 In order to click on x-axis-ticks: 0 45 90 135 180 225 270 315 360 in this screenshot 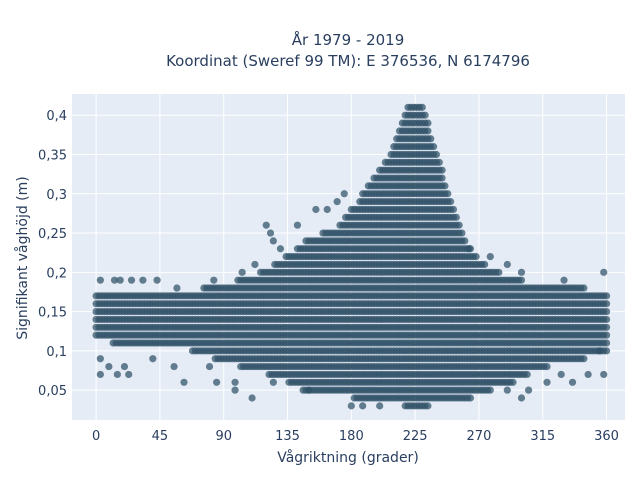, I will do `click(355, 436)`.